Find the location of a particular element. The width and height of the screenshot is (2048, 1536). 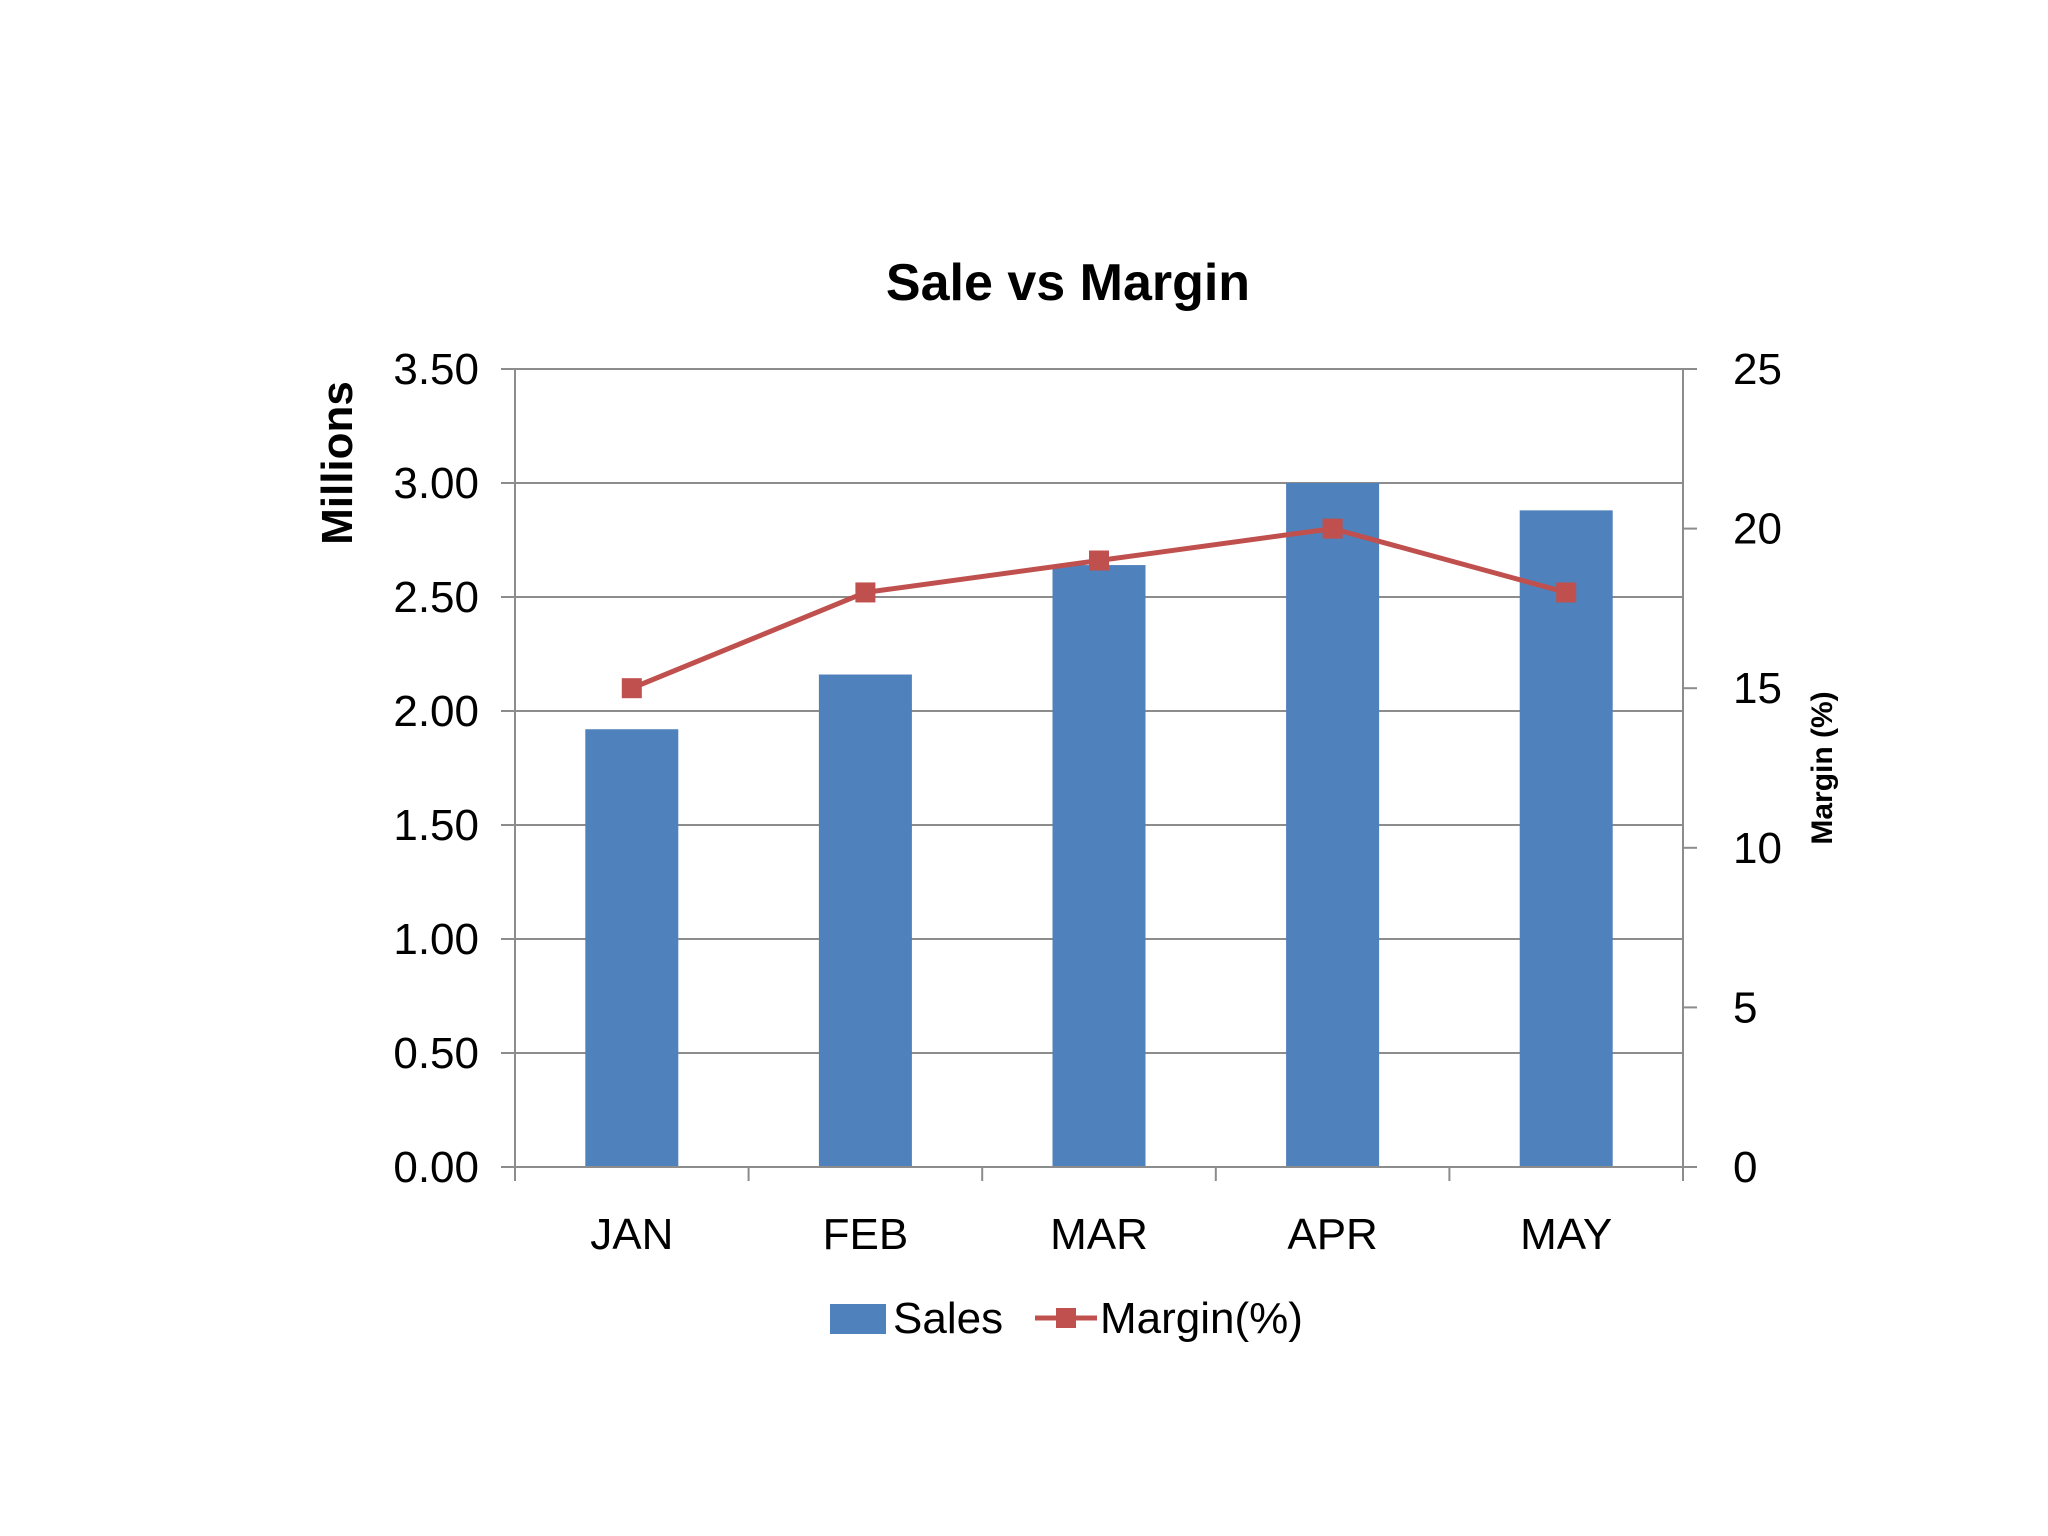

y2-tick-label: 20 is located at coordinates (1757, 529).